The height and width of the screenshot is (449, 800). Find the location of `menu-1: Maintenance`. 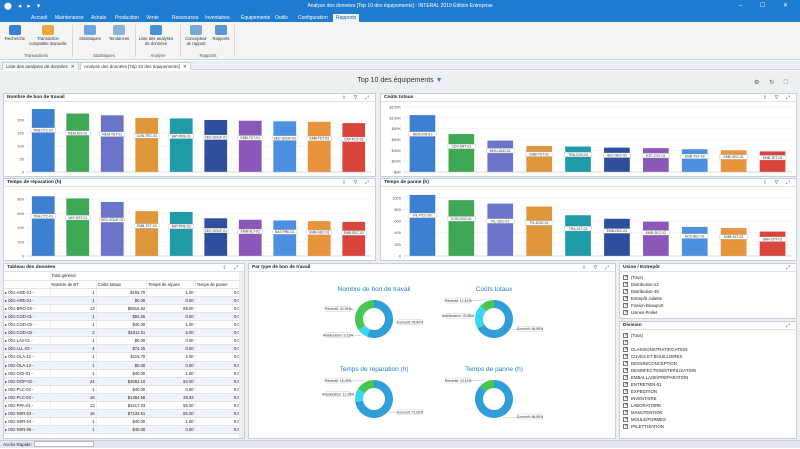

menu-1: Maintenance is located at coordinates (69, 18).